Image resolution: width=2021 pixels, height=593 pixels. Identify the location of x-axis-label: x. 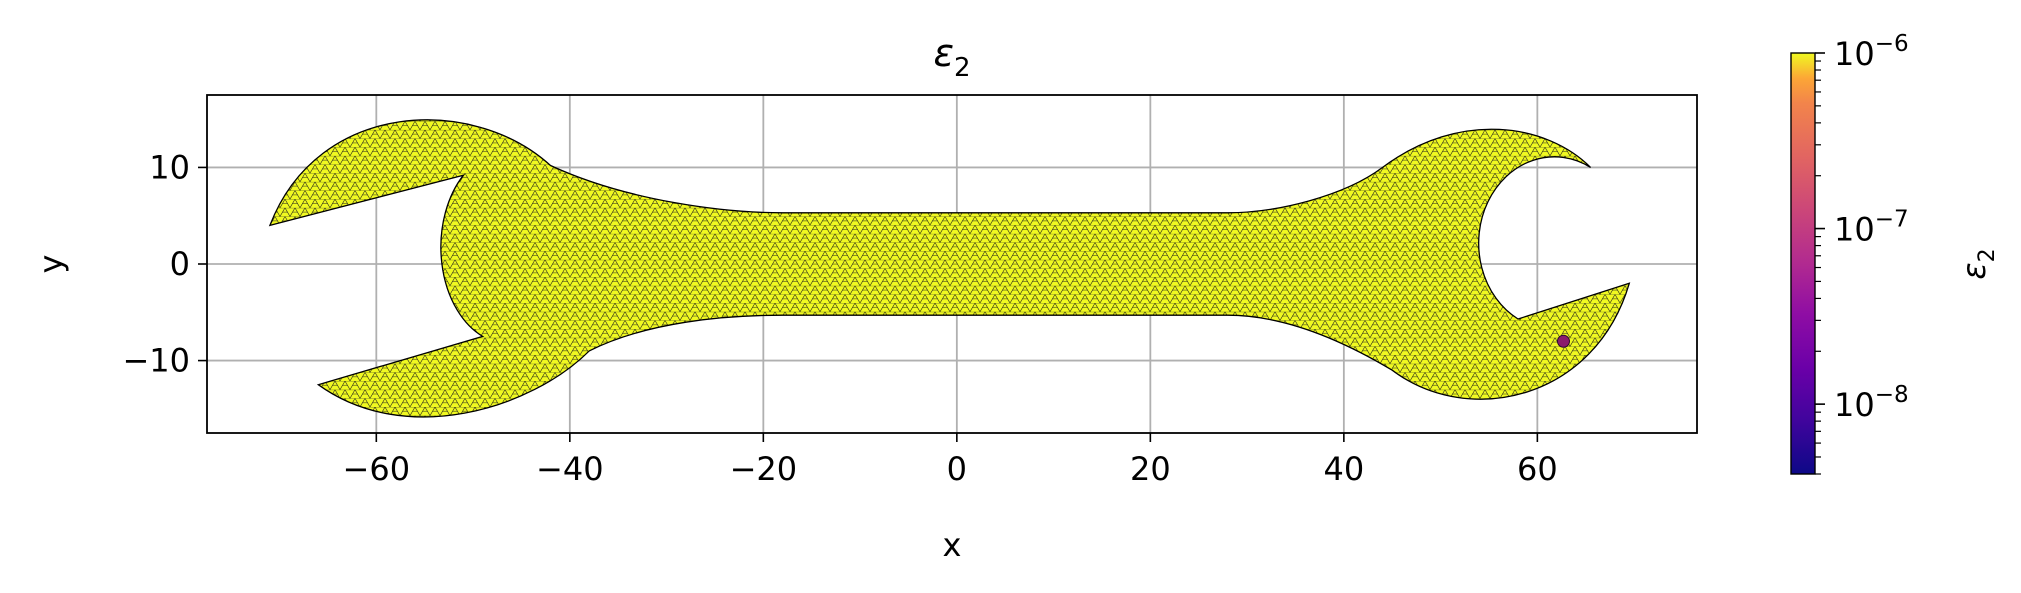
(952, 545).